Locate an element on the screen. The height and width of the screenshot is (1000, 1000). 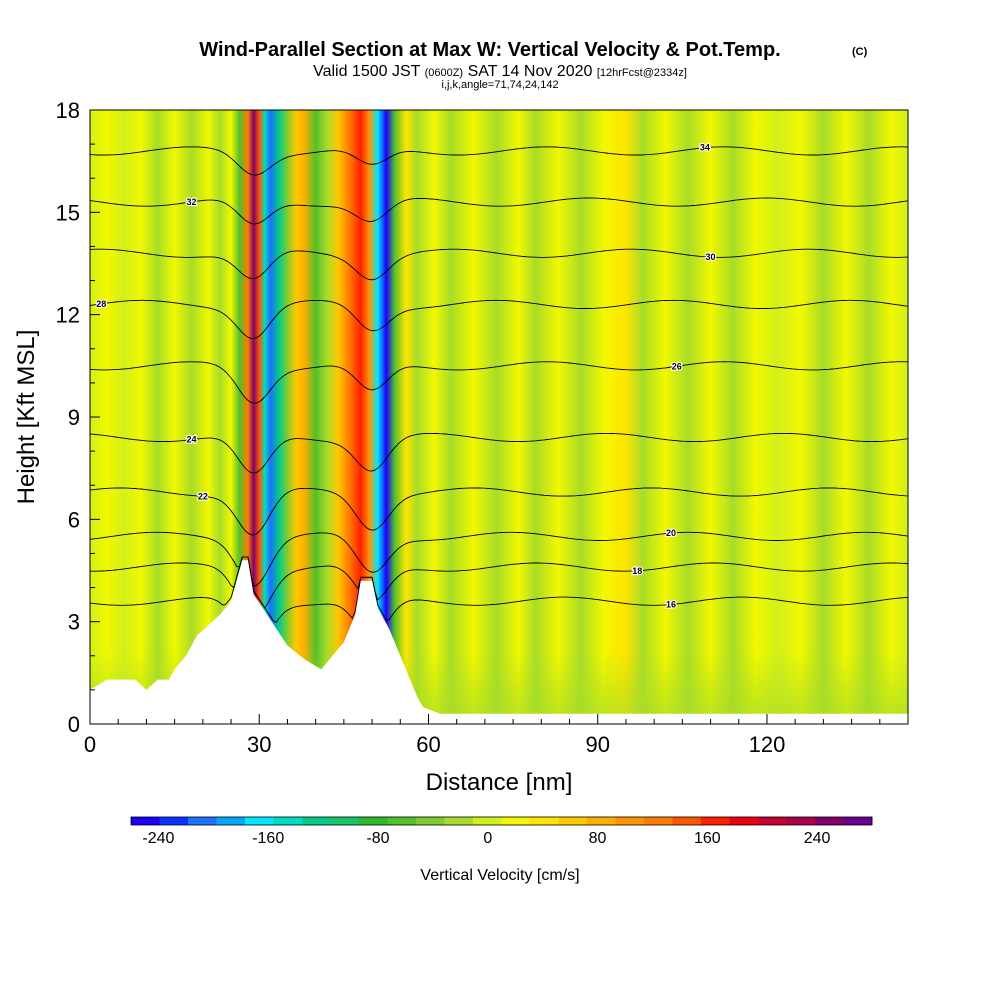
x-tick-label: 120 is located at coordinates (767, 744).